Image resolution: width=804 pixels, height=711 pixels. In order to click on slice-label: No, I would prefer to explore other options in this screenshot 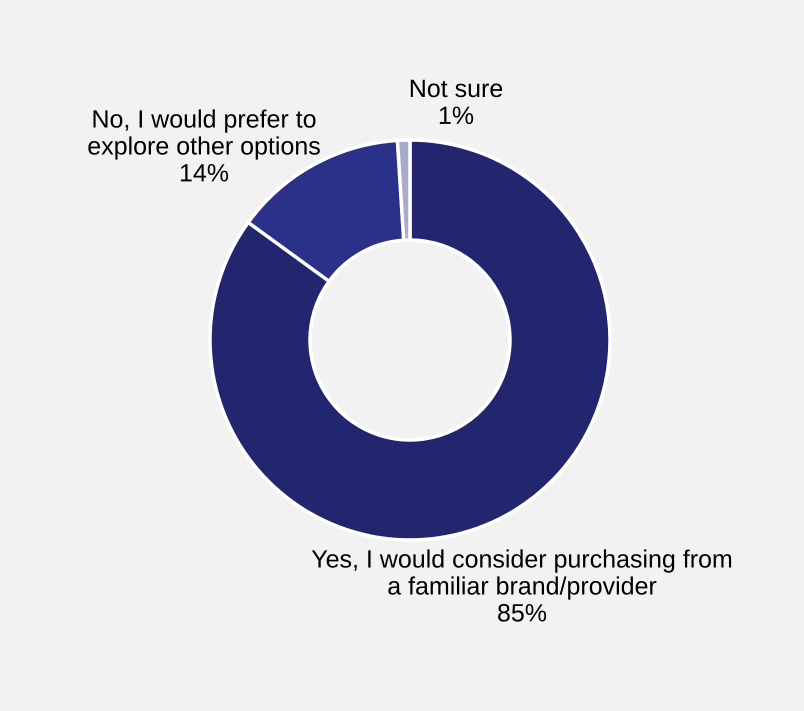, I will do `click(204, 134)`.